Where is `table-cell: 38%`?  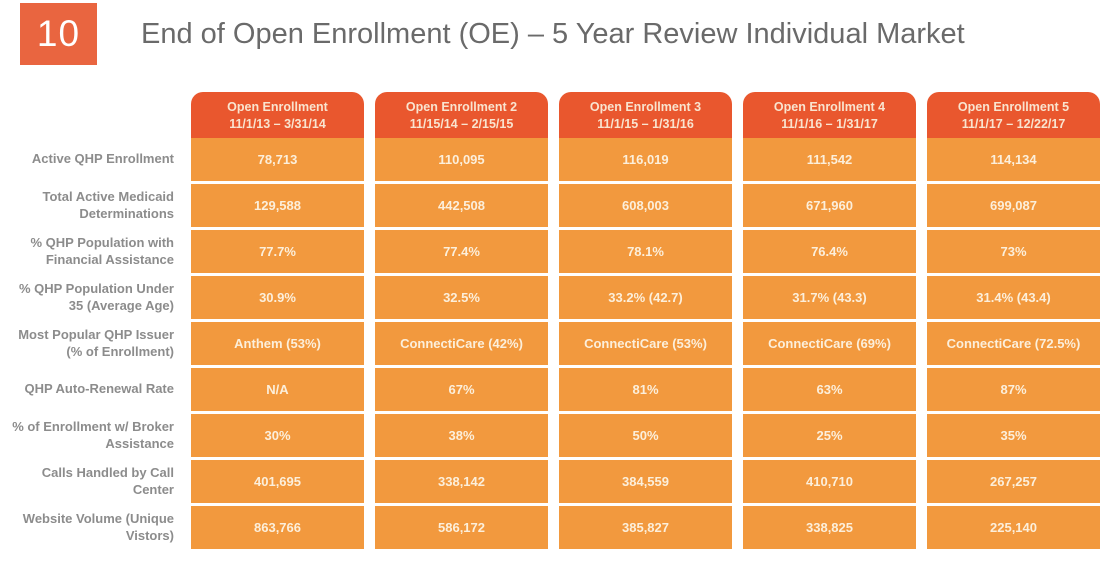 table-cell: 38% is located at coordinates (461, 435).